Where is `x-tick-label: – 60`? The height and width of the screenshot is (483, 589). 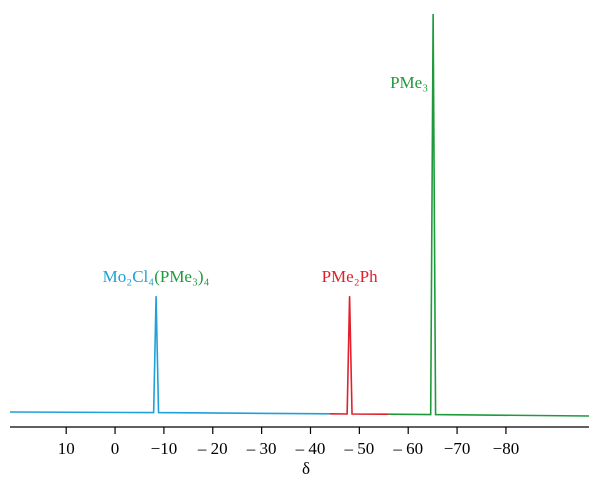
x-tick-label: – 60 is located at coordinates (407, 448).